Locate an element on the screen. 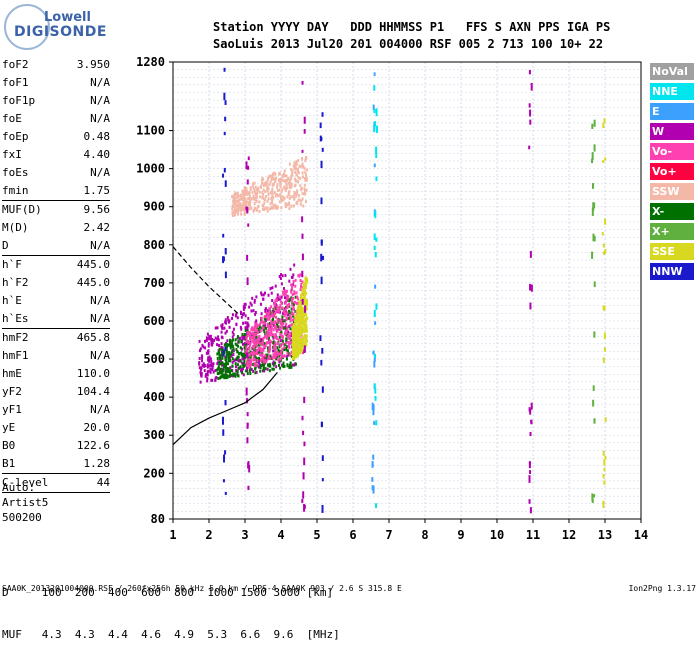  x-tick-label: 12 is located at coordinates (569, 535).